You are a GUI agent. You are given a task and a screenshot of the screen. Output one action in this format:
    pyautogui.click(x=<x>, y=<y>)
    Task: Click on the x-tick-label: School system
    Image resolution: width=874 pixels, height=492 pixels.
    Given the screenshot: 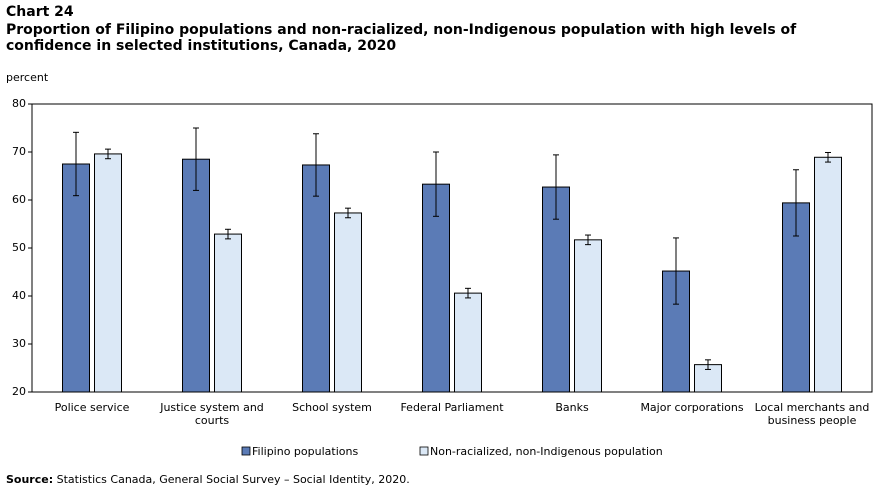 What is the action you would take?
    pyautogui.click(x=332, y=407)
    